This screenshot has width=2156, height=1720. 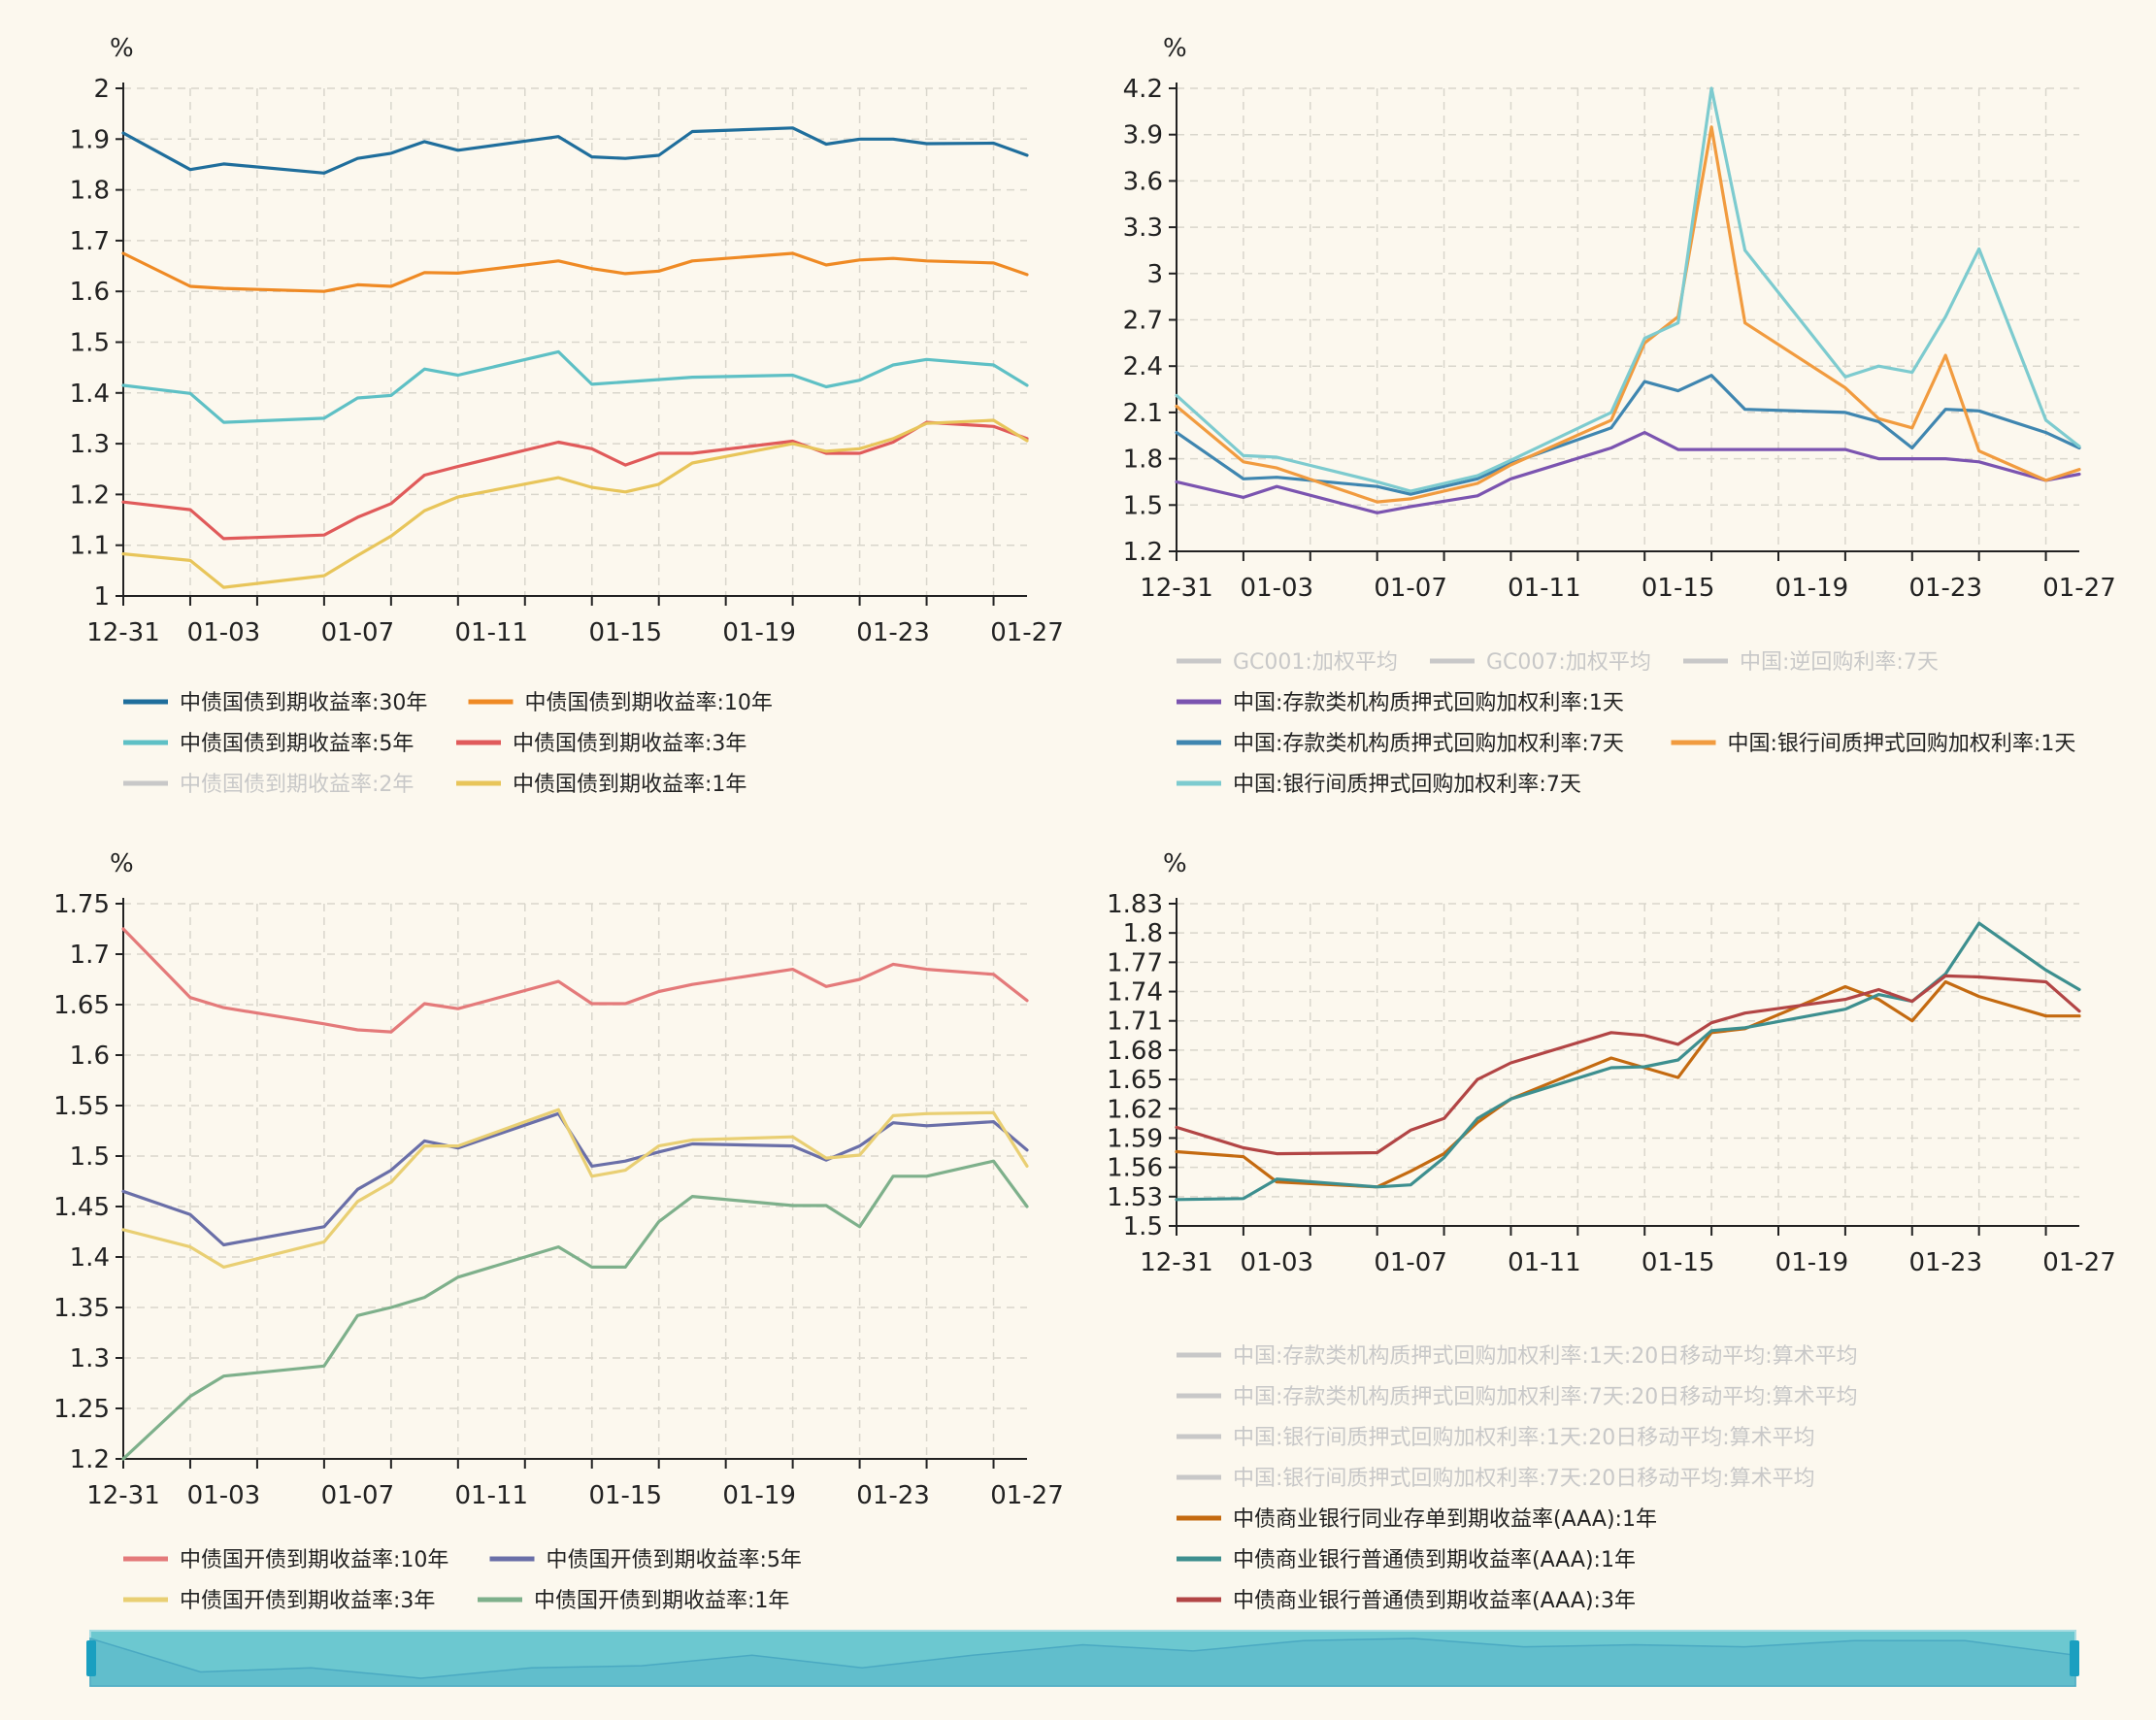 I want to click on legend-item: 中债国债到期收益率:30年, so click(x=275, y=703).